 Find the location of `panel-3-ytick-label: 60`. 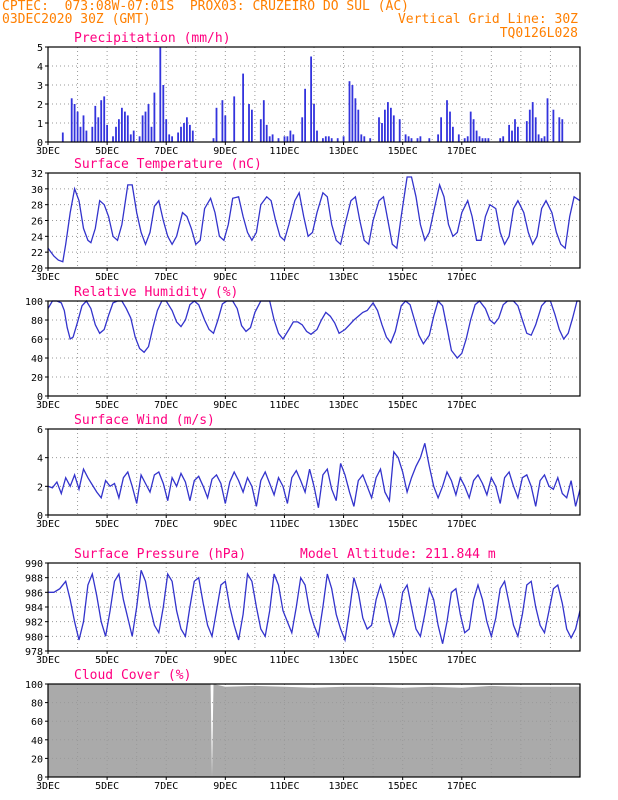

panel-3-ytick-label: 60 is located at coordinates (37, 340).